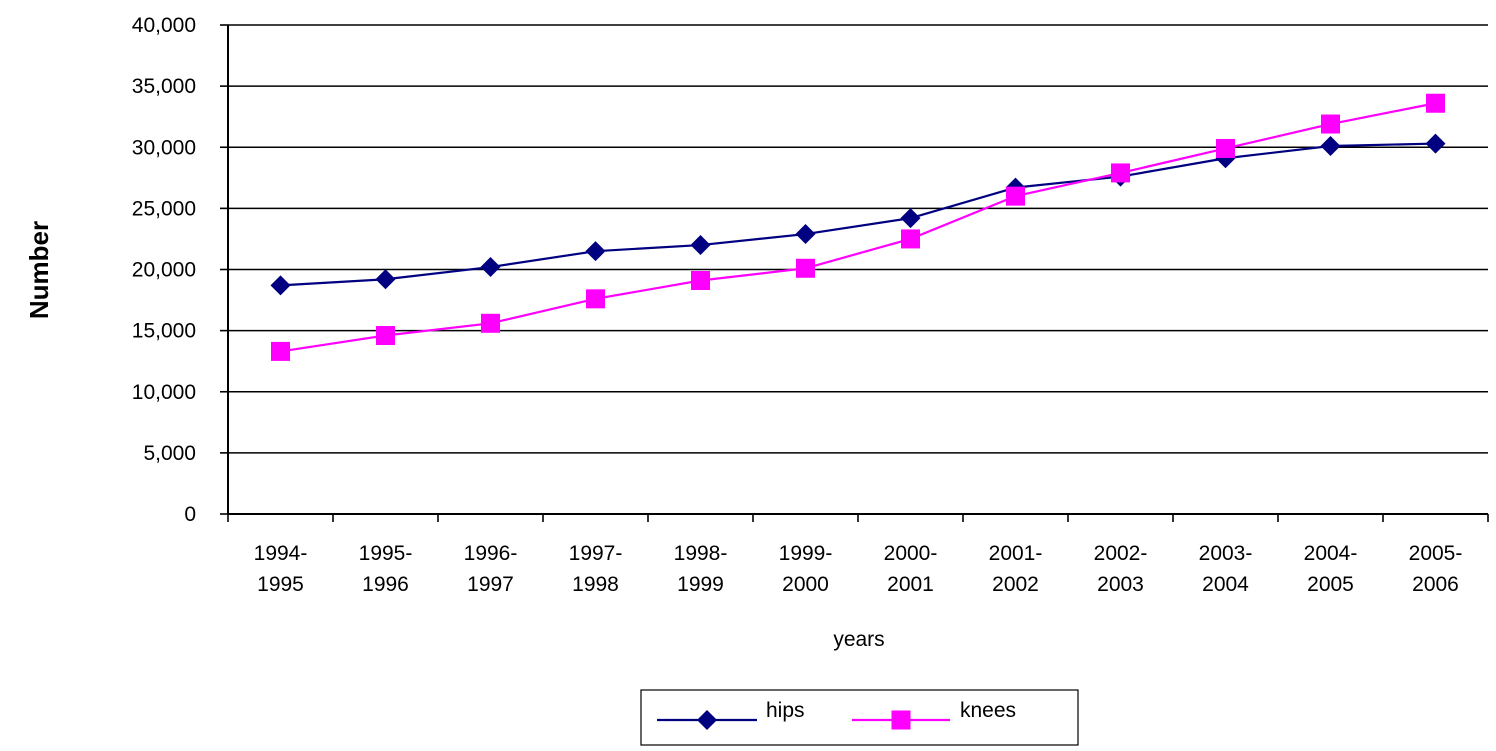 The image size is (1496, 751). I want to click on y-tick-label: 0, so click(190, 514).